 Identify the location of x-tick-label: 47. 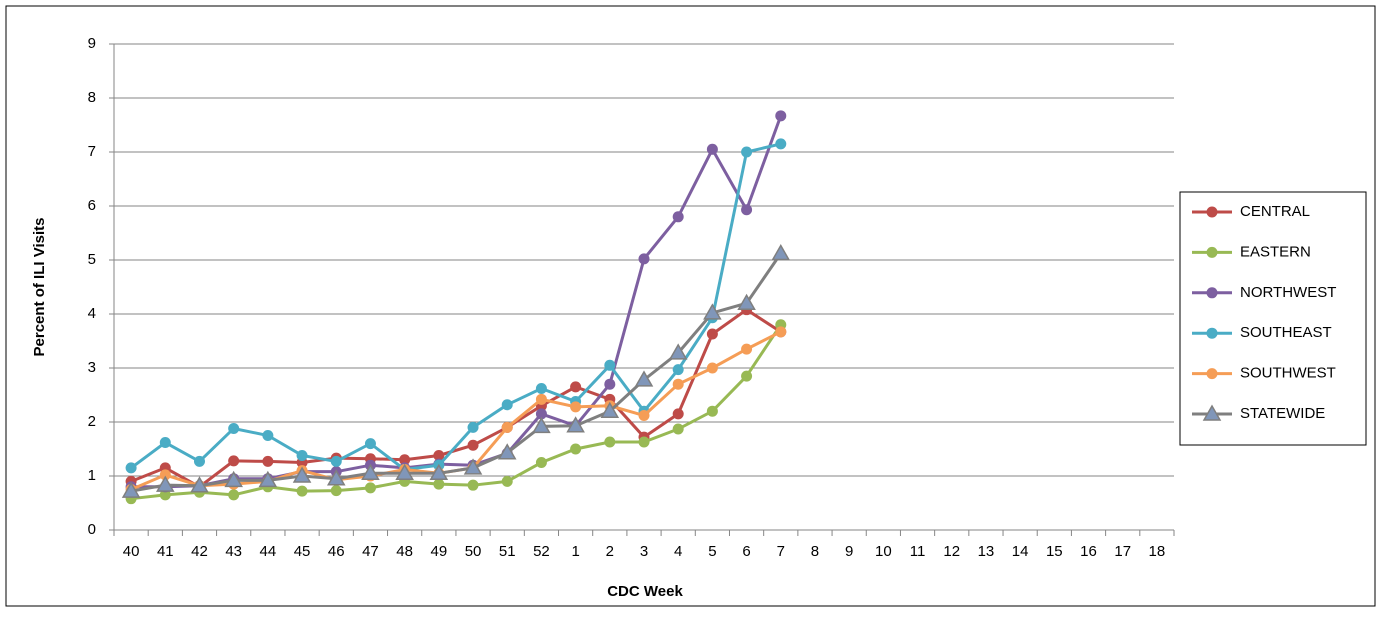
(370, 551).